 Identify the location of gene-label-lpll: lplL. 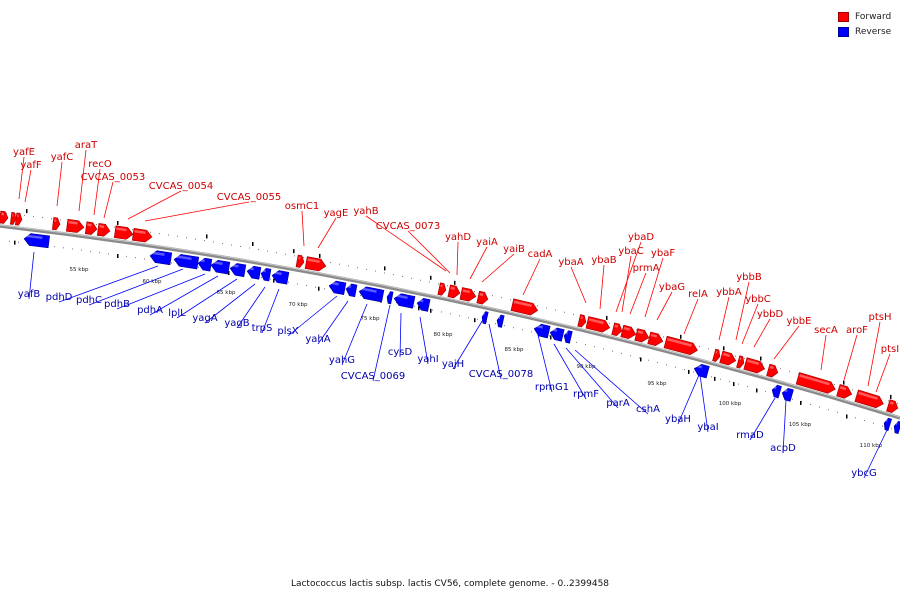
(177, 313).